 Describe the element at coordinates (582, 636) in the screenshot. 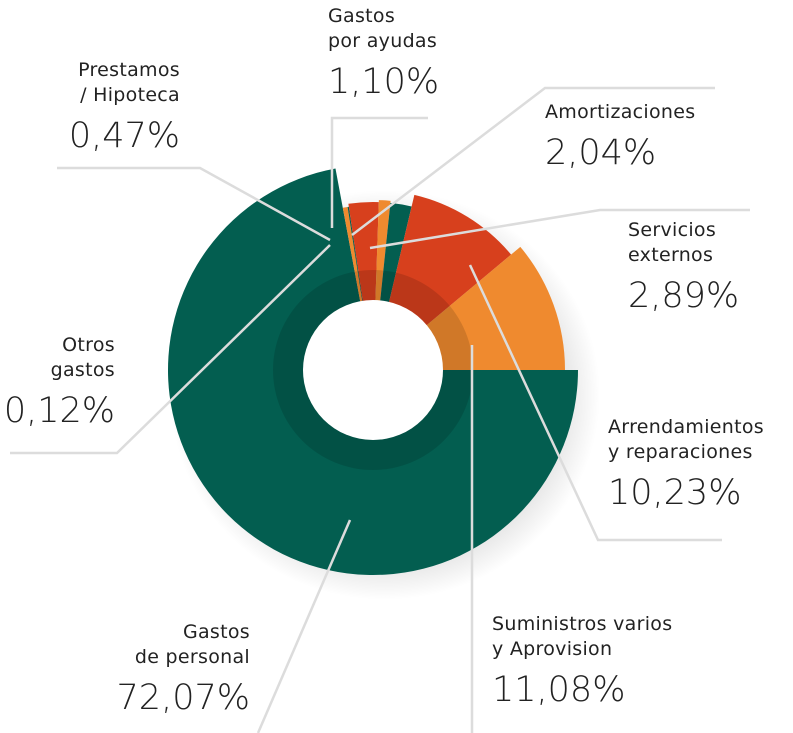

I see `category-label: Suministros varios y Aprovision` at that location.